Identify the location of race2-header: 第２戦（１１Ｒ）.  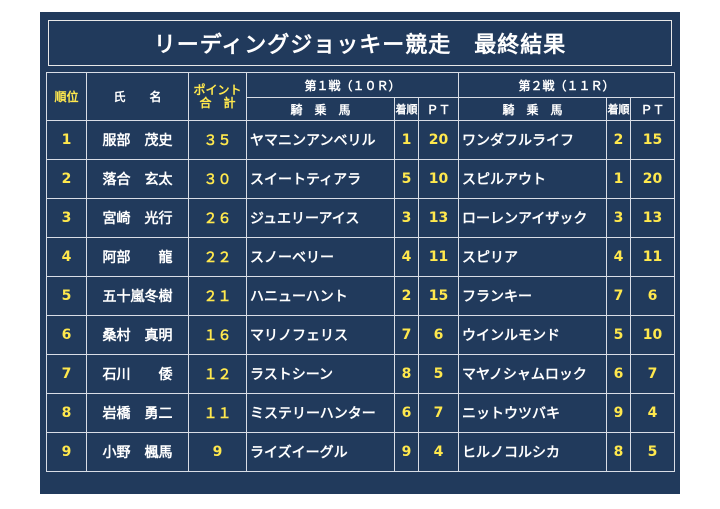
(567, 85).